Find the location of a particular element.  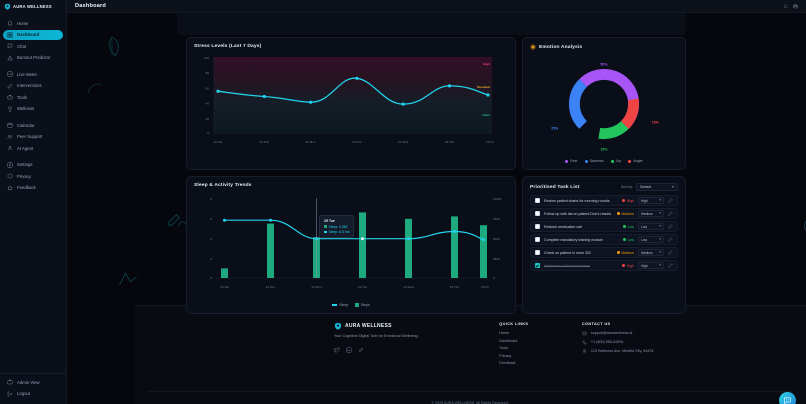

sidebar-item-interventions: Interventions is located at coordinates (33, 86).